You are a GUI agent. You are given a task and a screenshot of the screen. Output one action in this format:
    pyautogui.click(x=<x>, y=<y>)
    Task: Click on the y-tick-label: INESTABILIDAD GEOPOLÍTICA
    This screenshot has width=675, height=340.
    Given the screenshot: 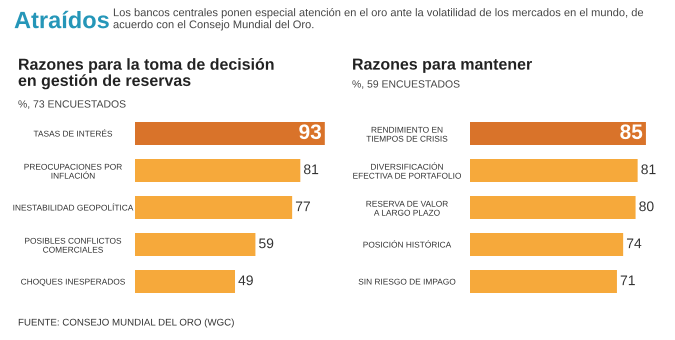 What is the action you would take?
    pyautogui.click(x=73, y=207)
    